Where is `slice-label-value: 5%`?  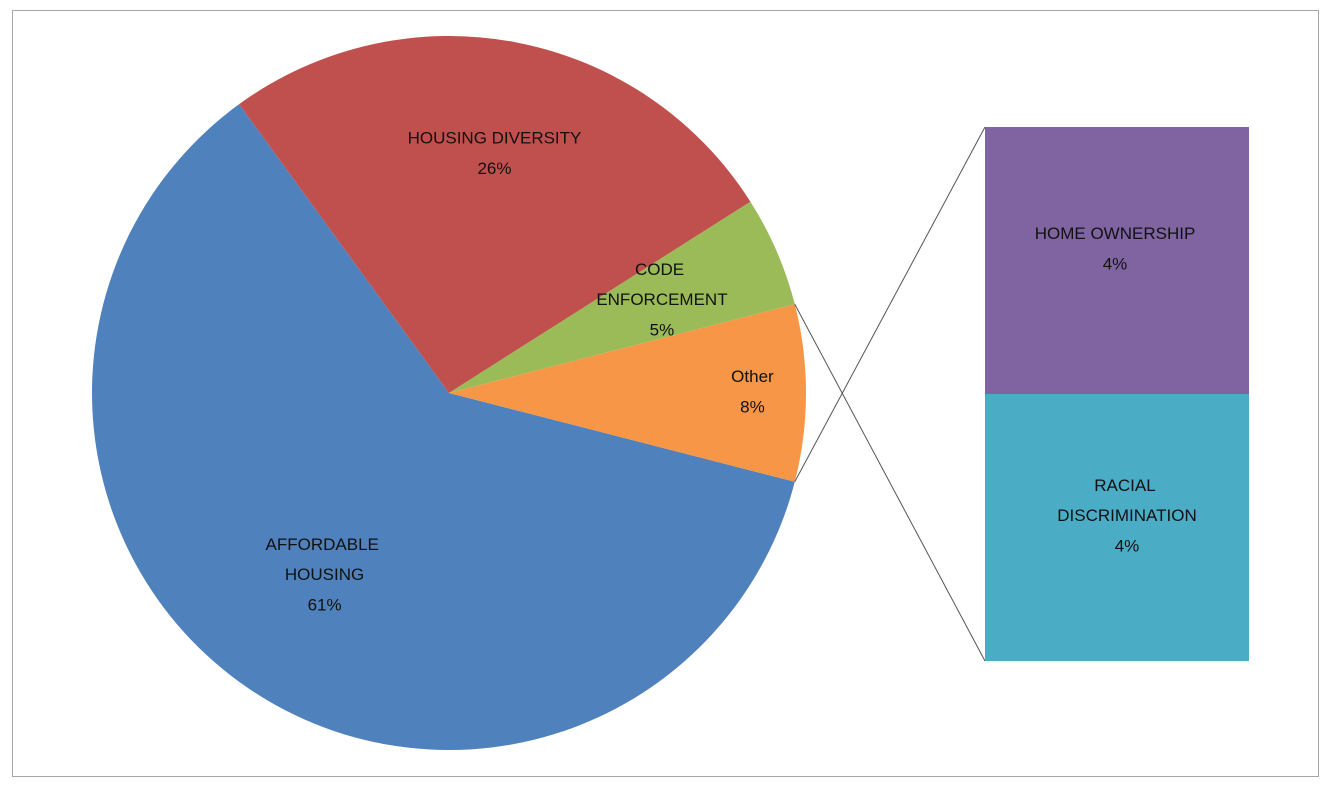
slice-label-value: 5% is located at coordinates (662, 329).